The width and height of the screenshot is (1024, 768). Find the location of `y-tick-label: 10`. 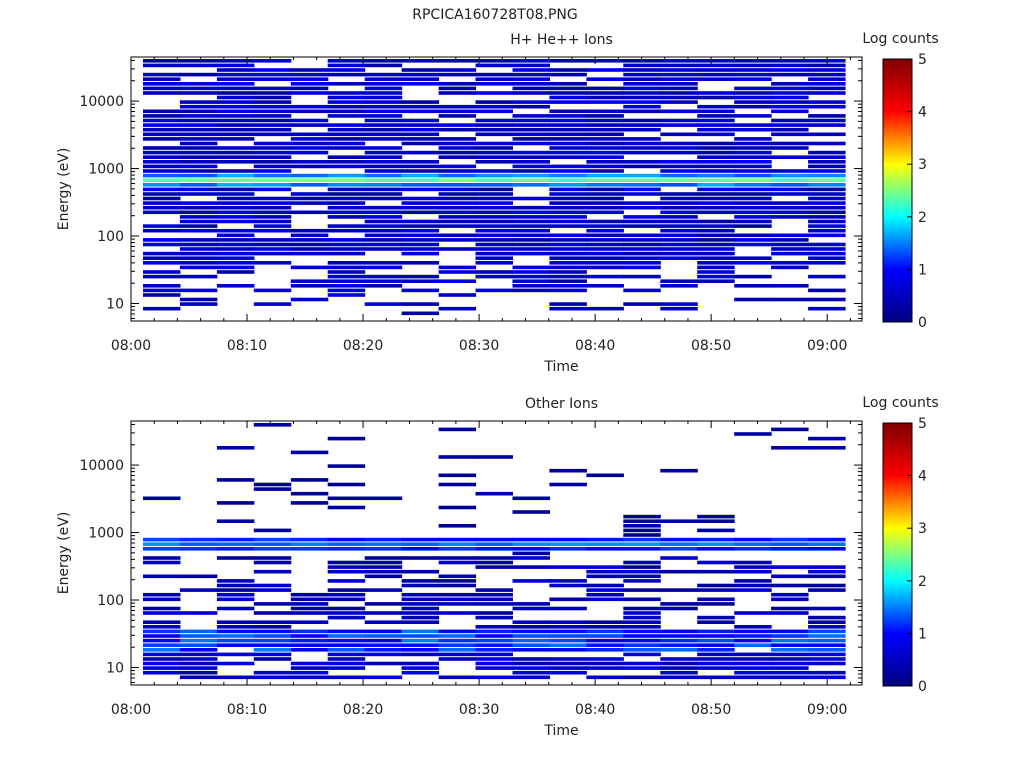

y-tick-label: 10 is located at coordinates (115, 304).